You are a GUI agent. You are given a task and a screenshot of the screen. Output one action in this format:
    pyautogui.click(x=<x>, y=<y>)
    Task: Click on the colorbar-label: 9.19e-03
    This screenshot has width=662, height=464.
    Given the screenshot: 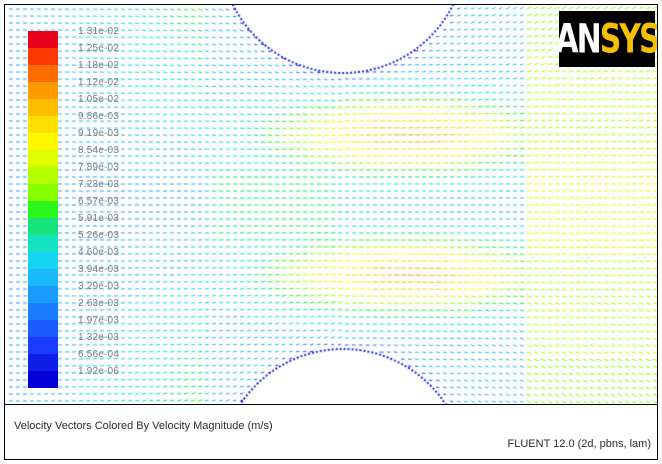 What is the action you would take?
    pyautogui.click(x=99, y=133)
    